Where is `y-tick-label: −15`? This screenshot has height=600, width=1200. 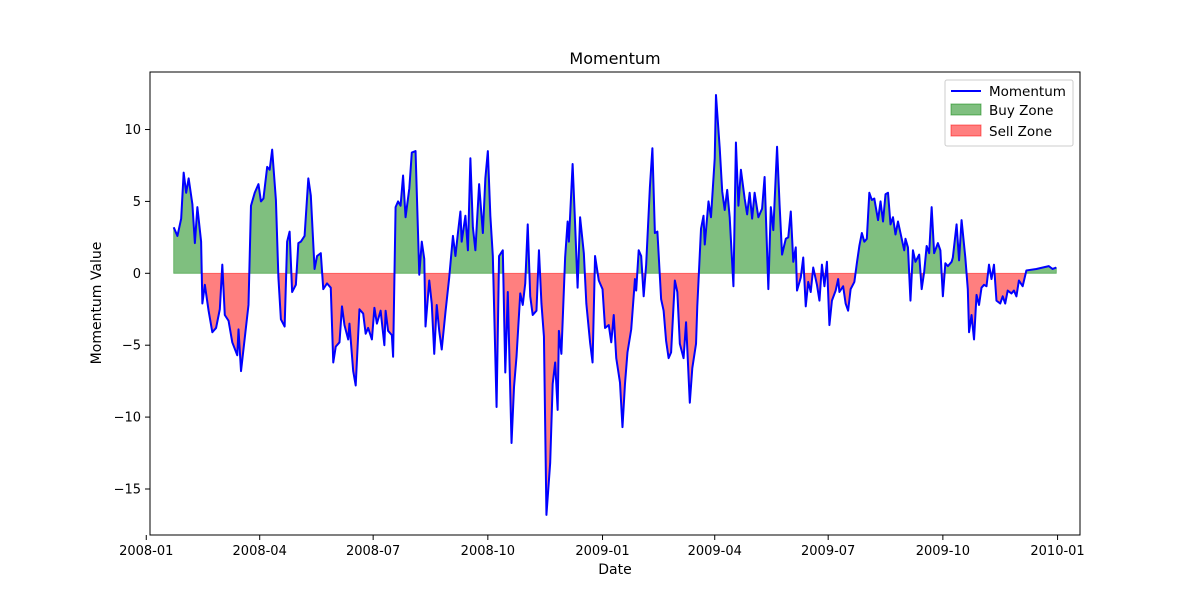 y-tick-label: −15 is located at coordinates (127, 489).